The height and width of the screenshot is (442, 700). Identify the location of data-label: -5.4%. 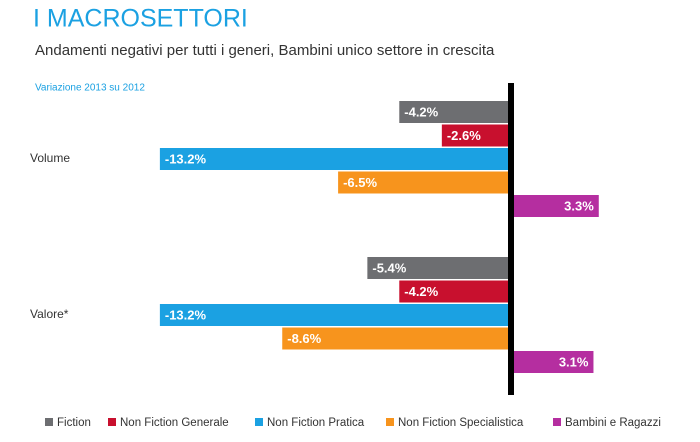
(389, 267).